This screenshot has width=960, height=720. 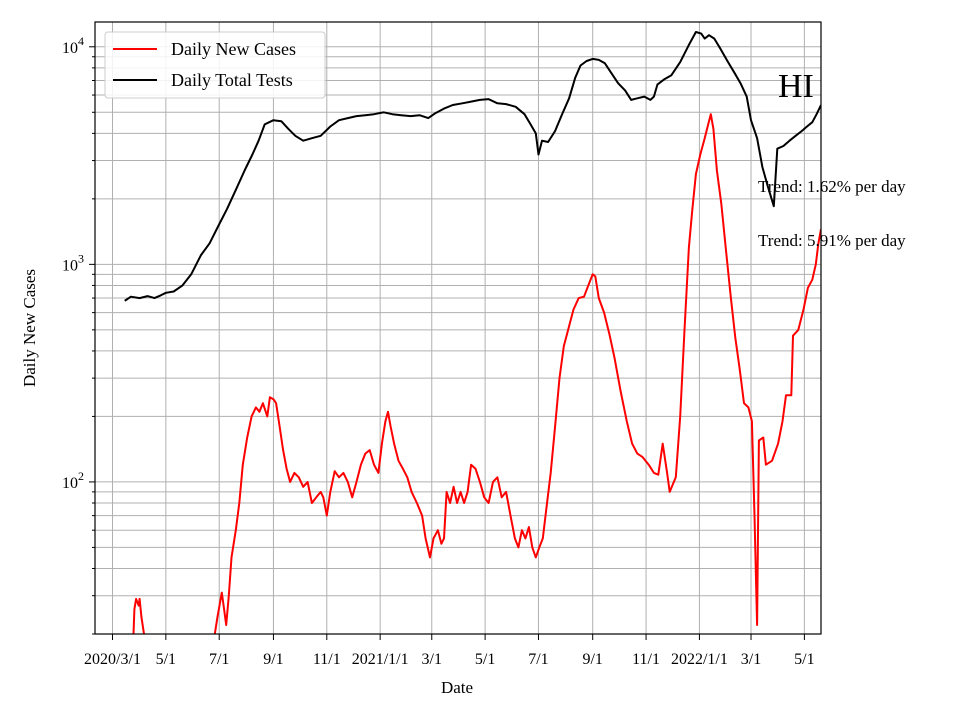 I want to click on x-axis-title: Date, so click(x=457, y=687).